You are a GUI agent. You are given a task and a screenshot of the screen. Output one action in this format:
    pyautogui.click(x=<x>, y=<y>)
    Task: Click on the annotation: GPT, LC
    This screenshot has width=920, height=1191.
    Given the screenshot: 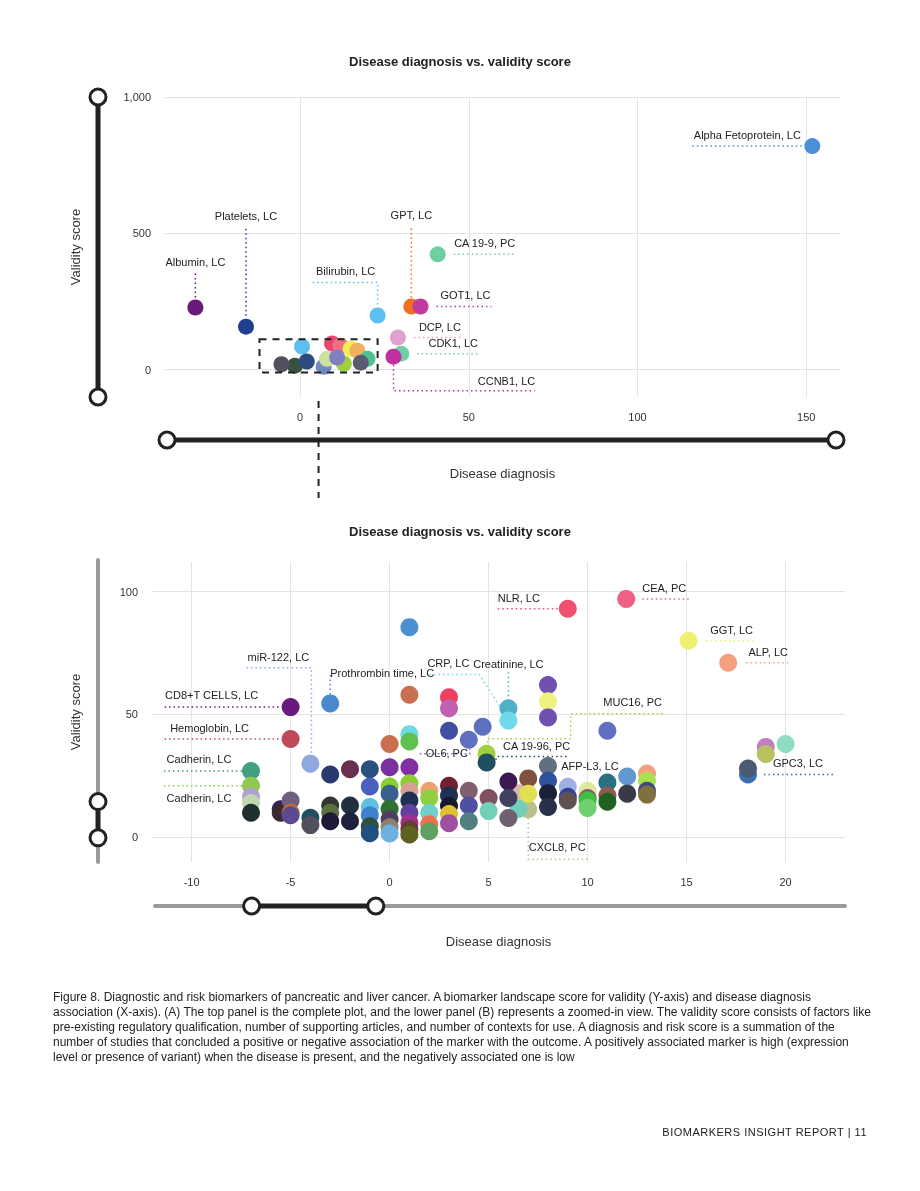 What is the action you would take?
    pyautogui.click(x=411, y=215)
    